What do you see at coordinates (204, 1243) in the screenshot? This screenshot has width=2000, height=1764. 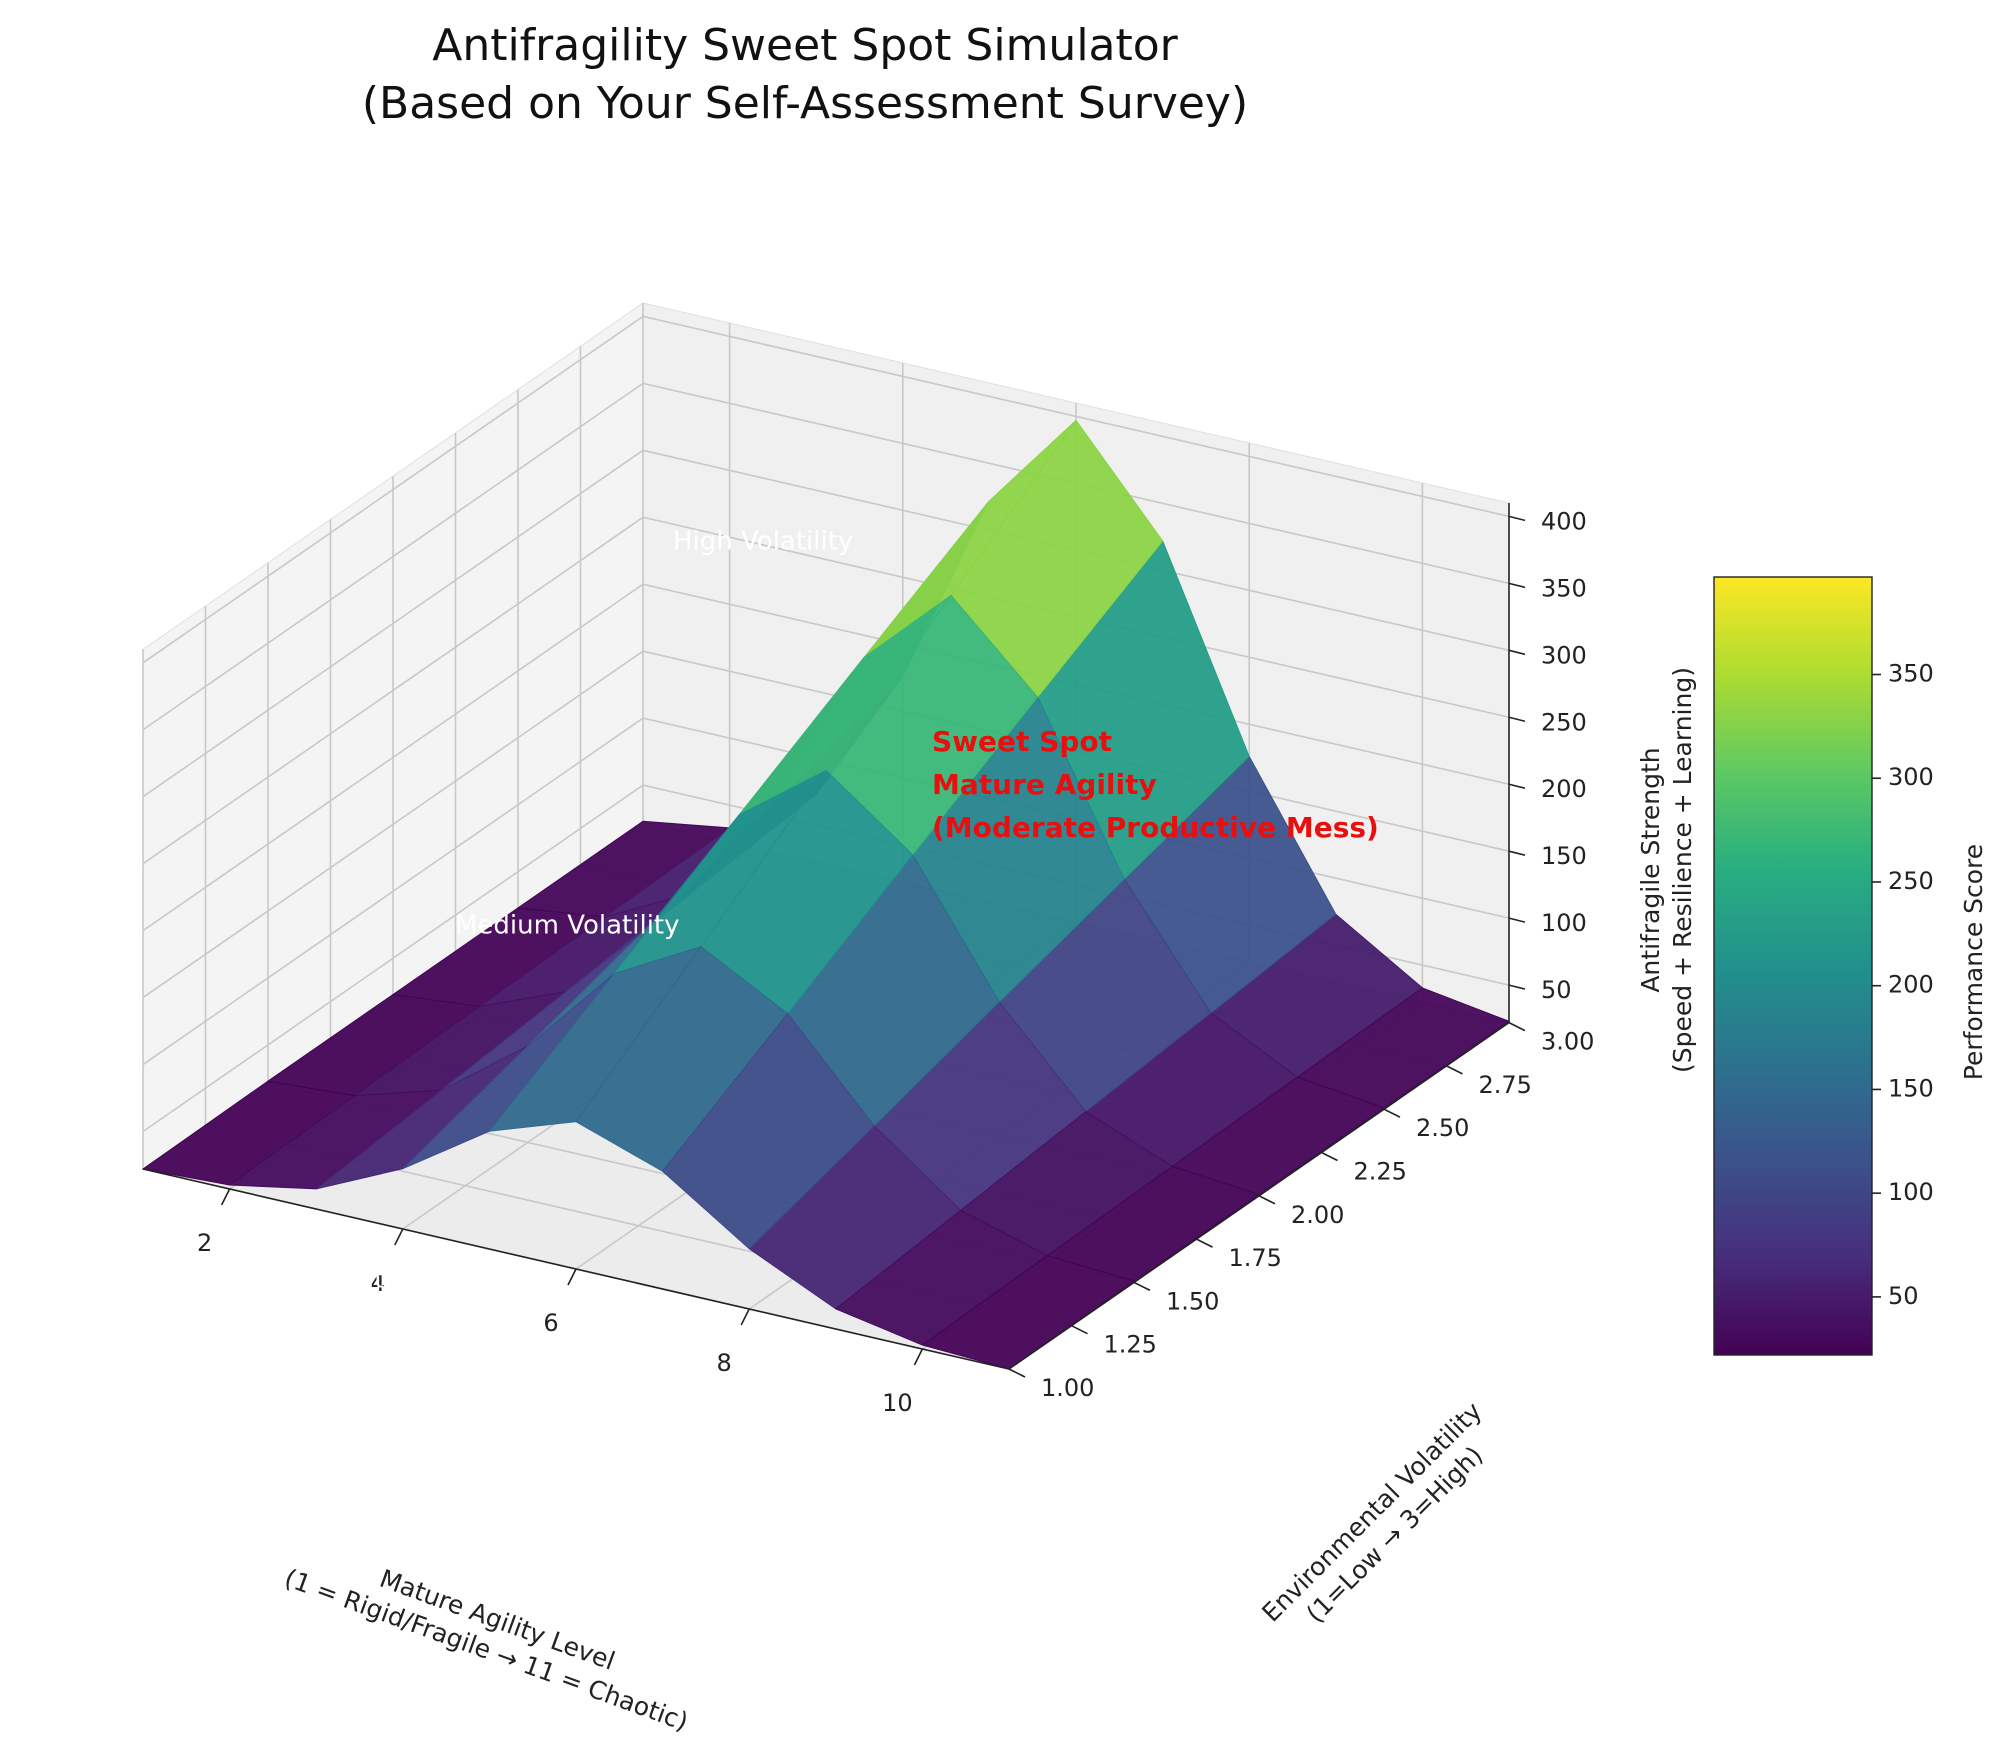 I see `x-tick-label: 2` at bounding box center [204, 1243].